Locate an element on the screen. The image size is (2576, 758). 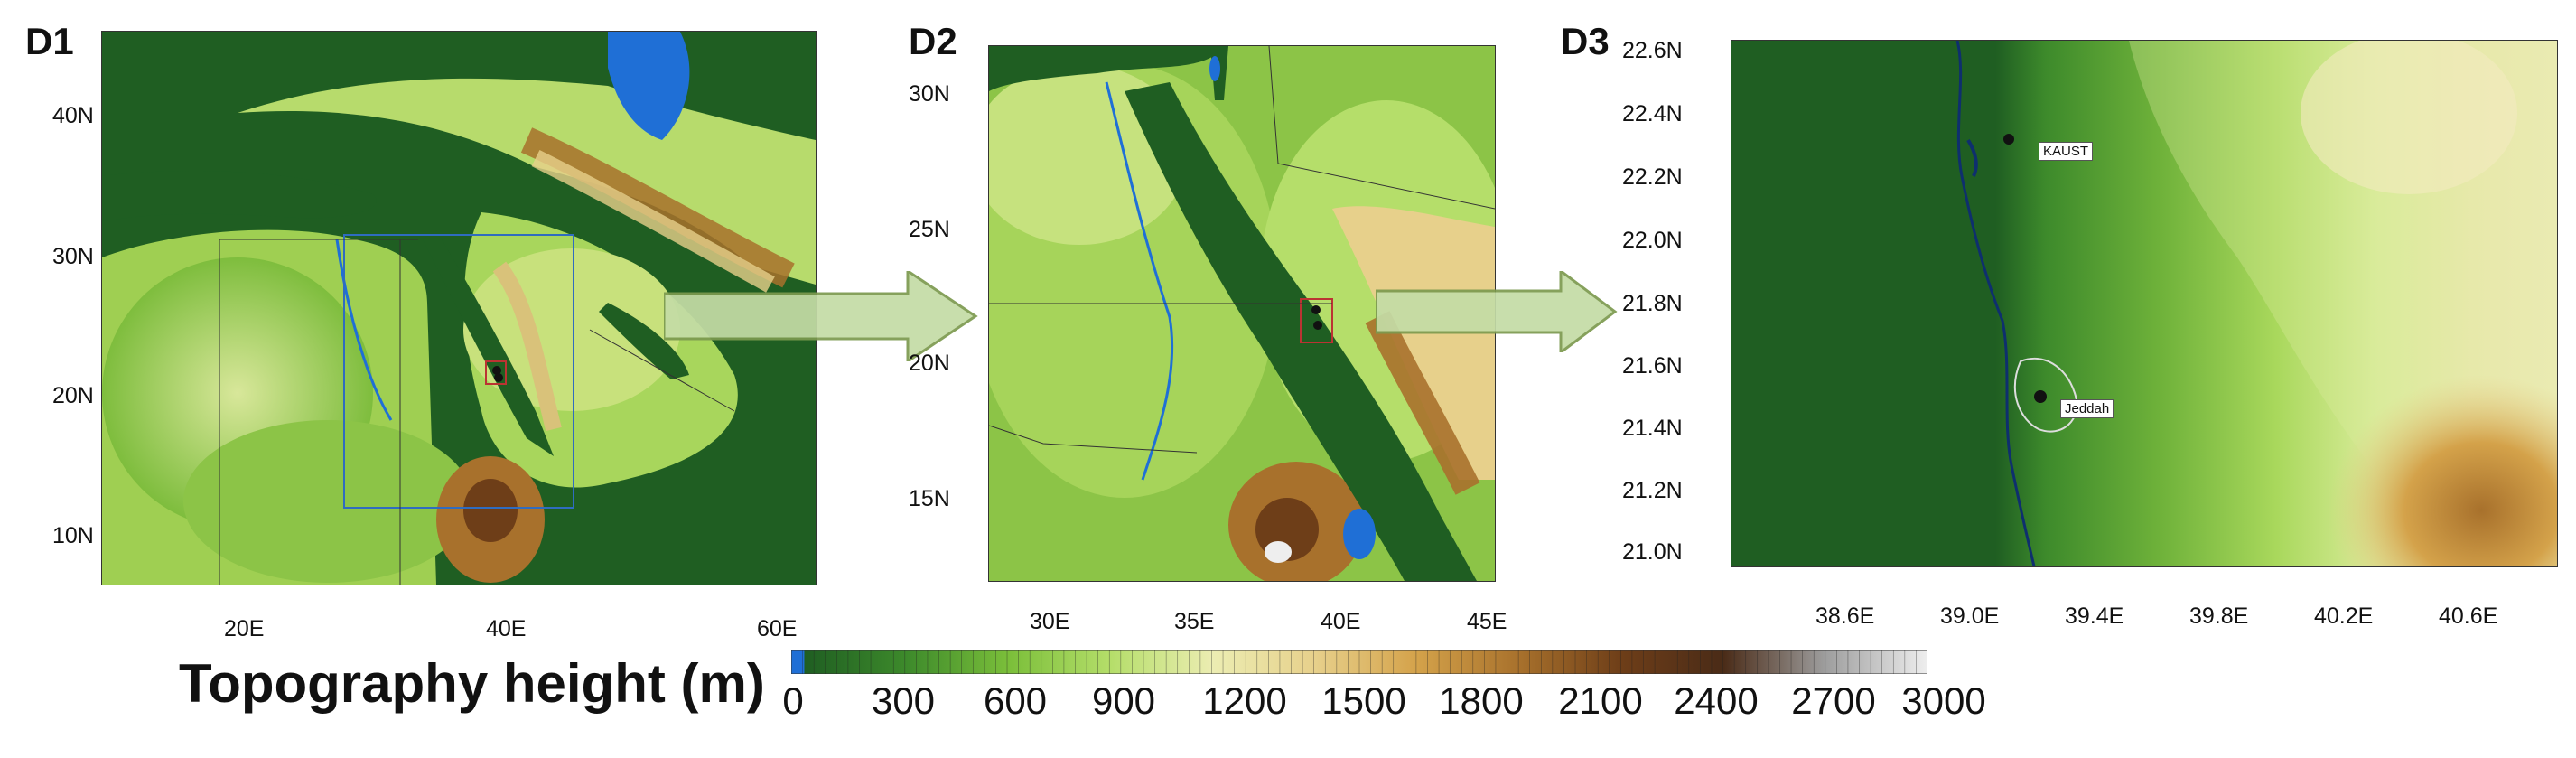
colorbar-tick-600: 600 is located at coordinates (1016, 700).